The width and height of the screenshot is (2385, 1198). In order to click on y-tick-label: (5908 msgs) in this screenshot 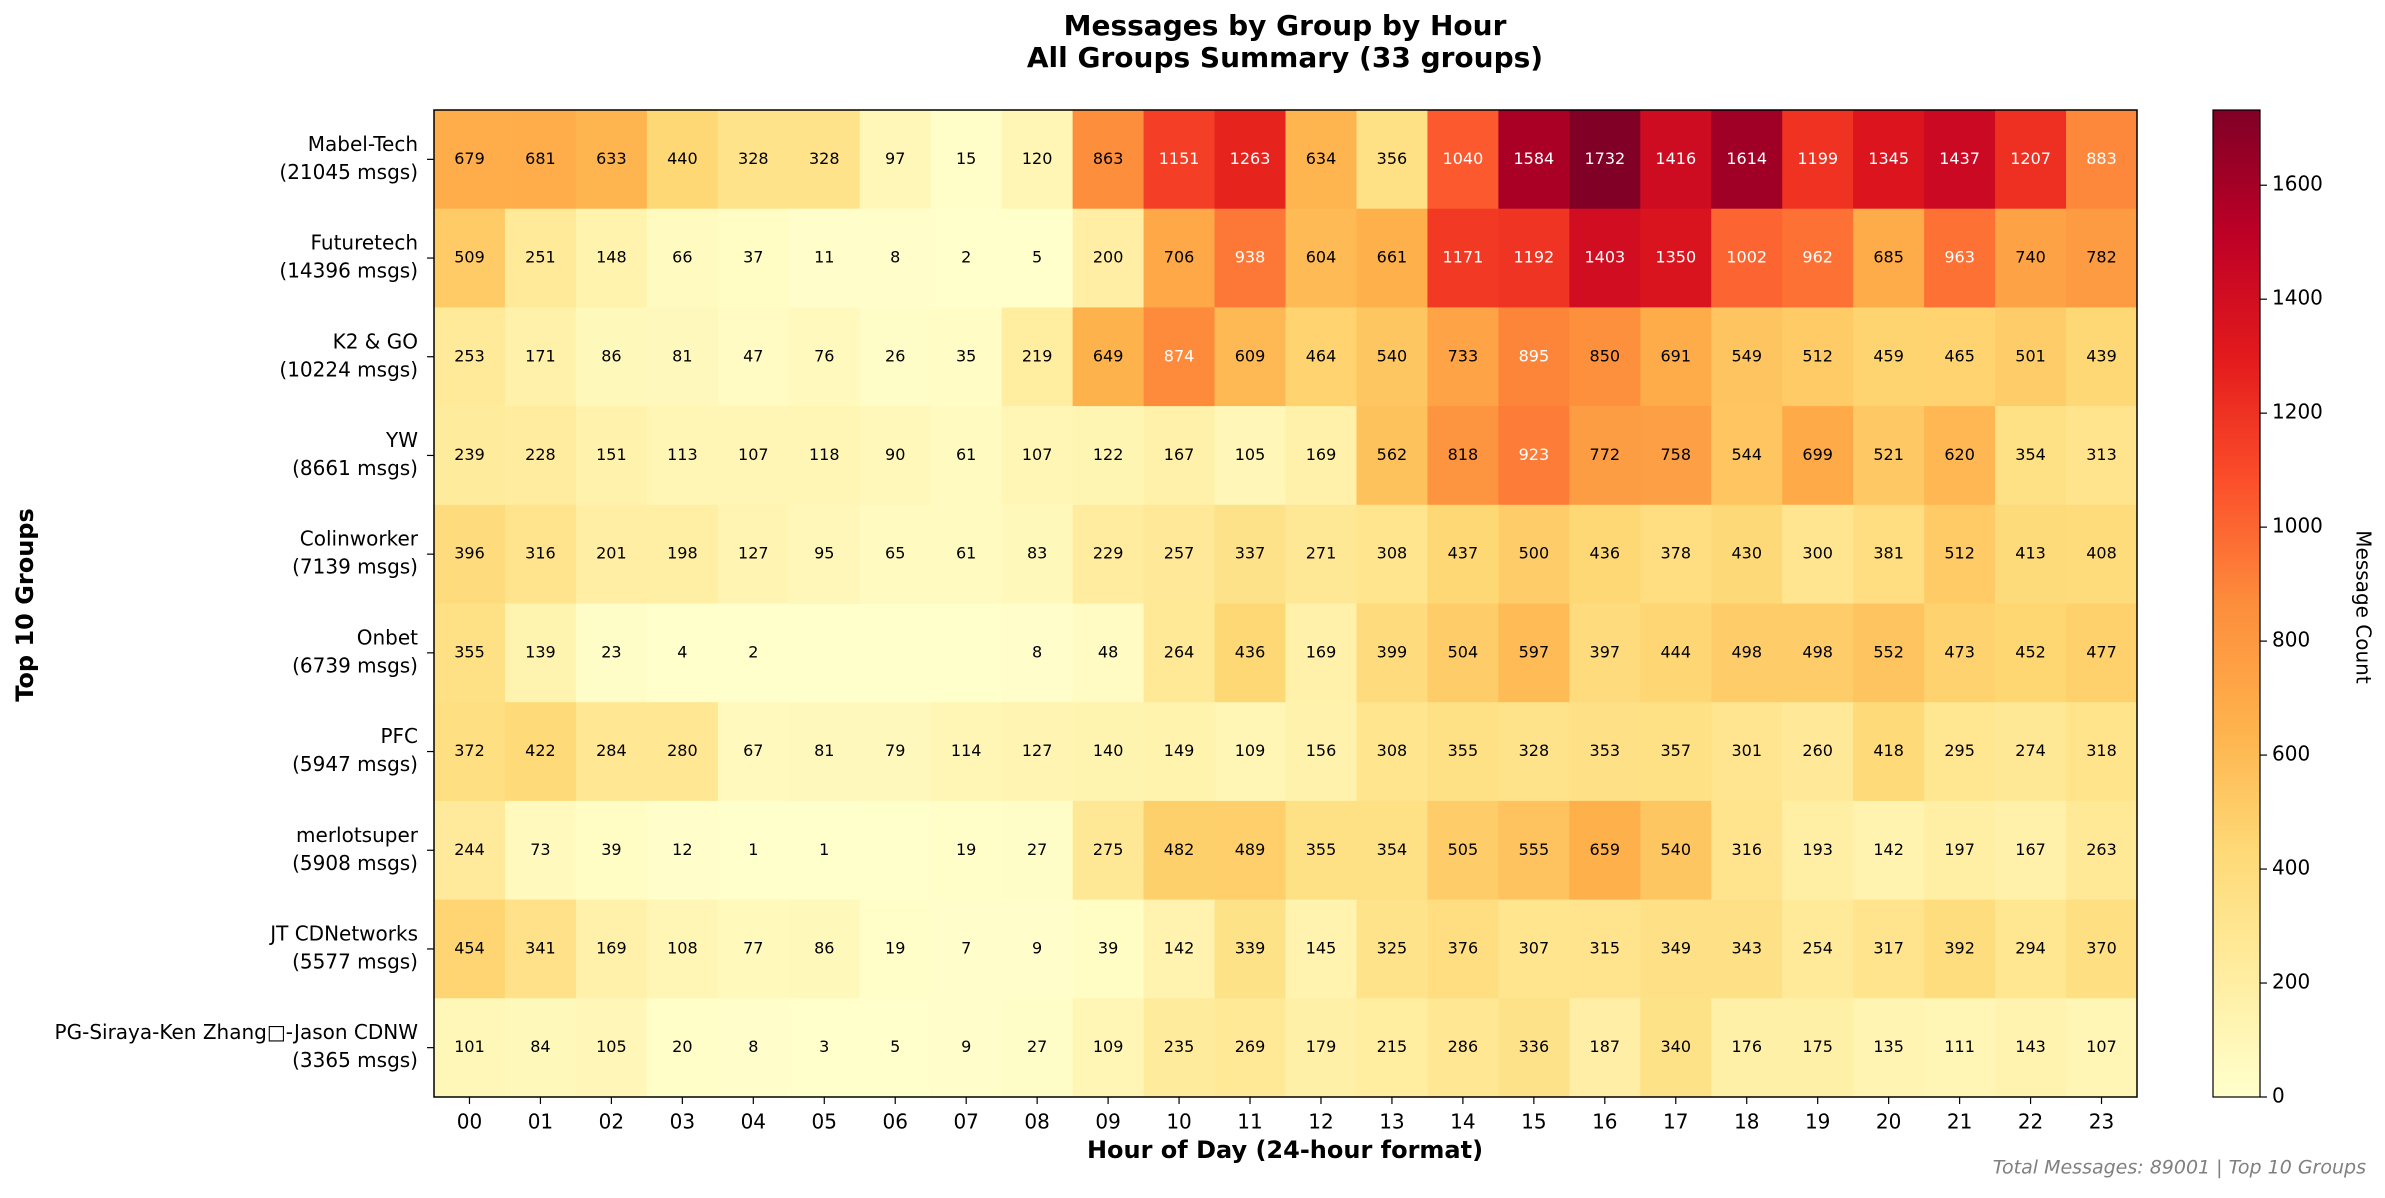, I will do `click(355, 863)`.